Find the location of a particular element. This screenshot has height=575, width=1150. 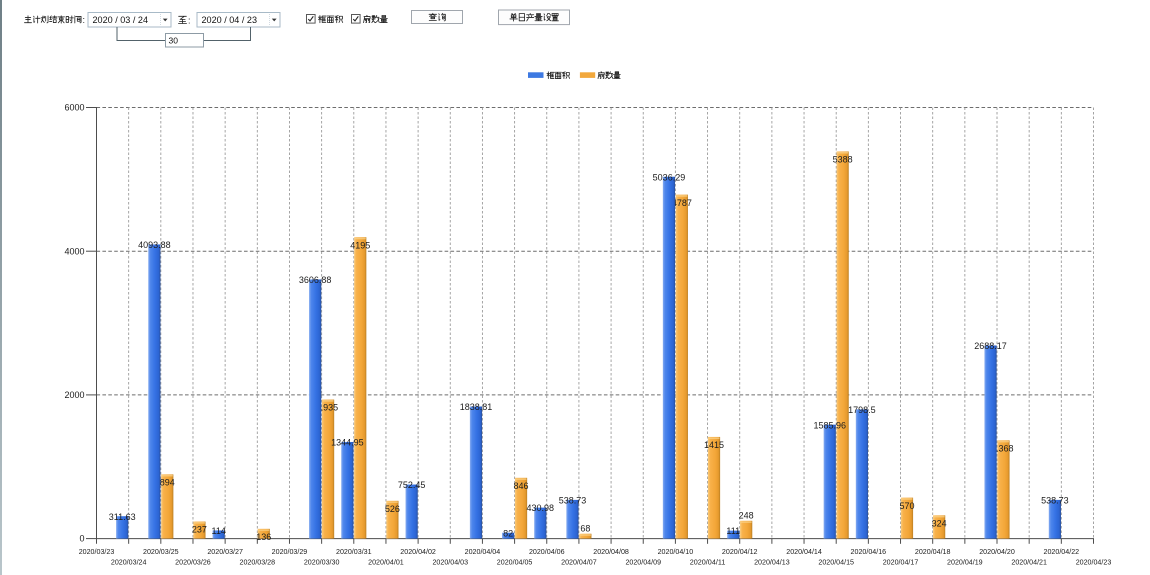

svg-text: 114 is located at coordinates (219, 531).